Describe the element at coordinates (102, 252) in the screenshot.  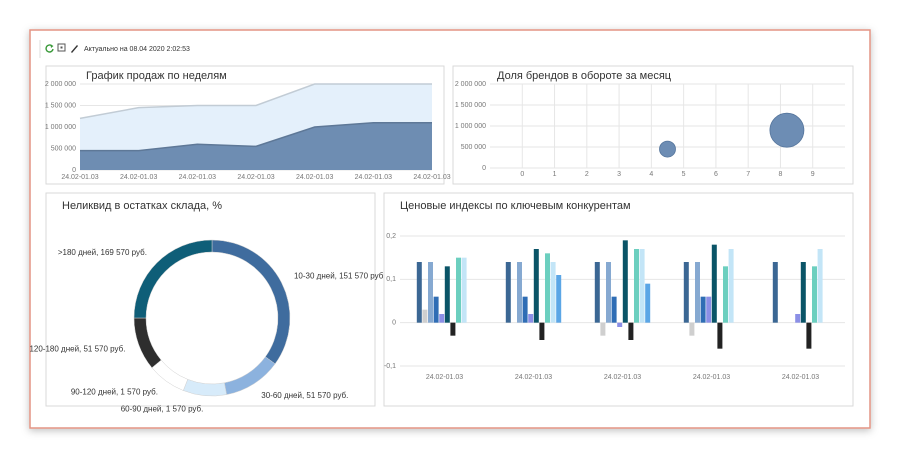
I see `segment-label: >180 дней, 169 570 руб.` at that location.